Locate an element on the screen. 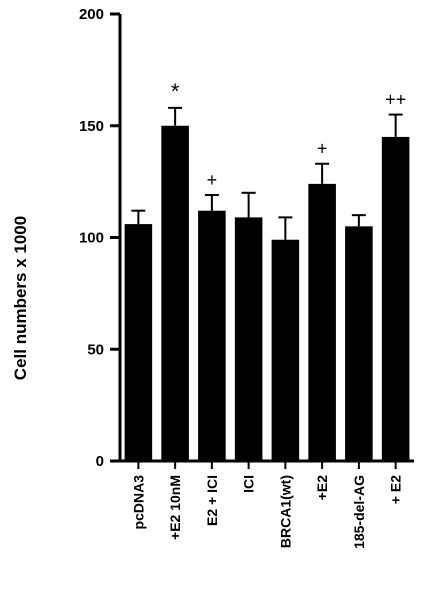  annotation-1: * is located at coordinates (175, 91).